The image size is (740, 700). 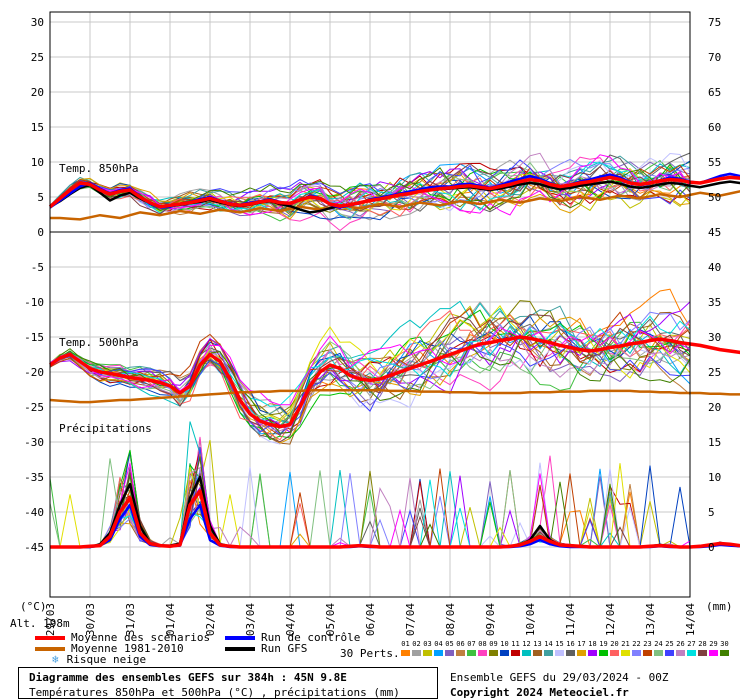 I want to click on right-tick-label: 60, so click(x=714, y=127).